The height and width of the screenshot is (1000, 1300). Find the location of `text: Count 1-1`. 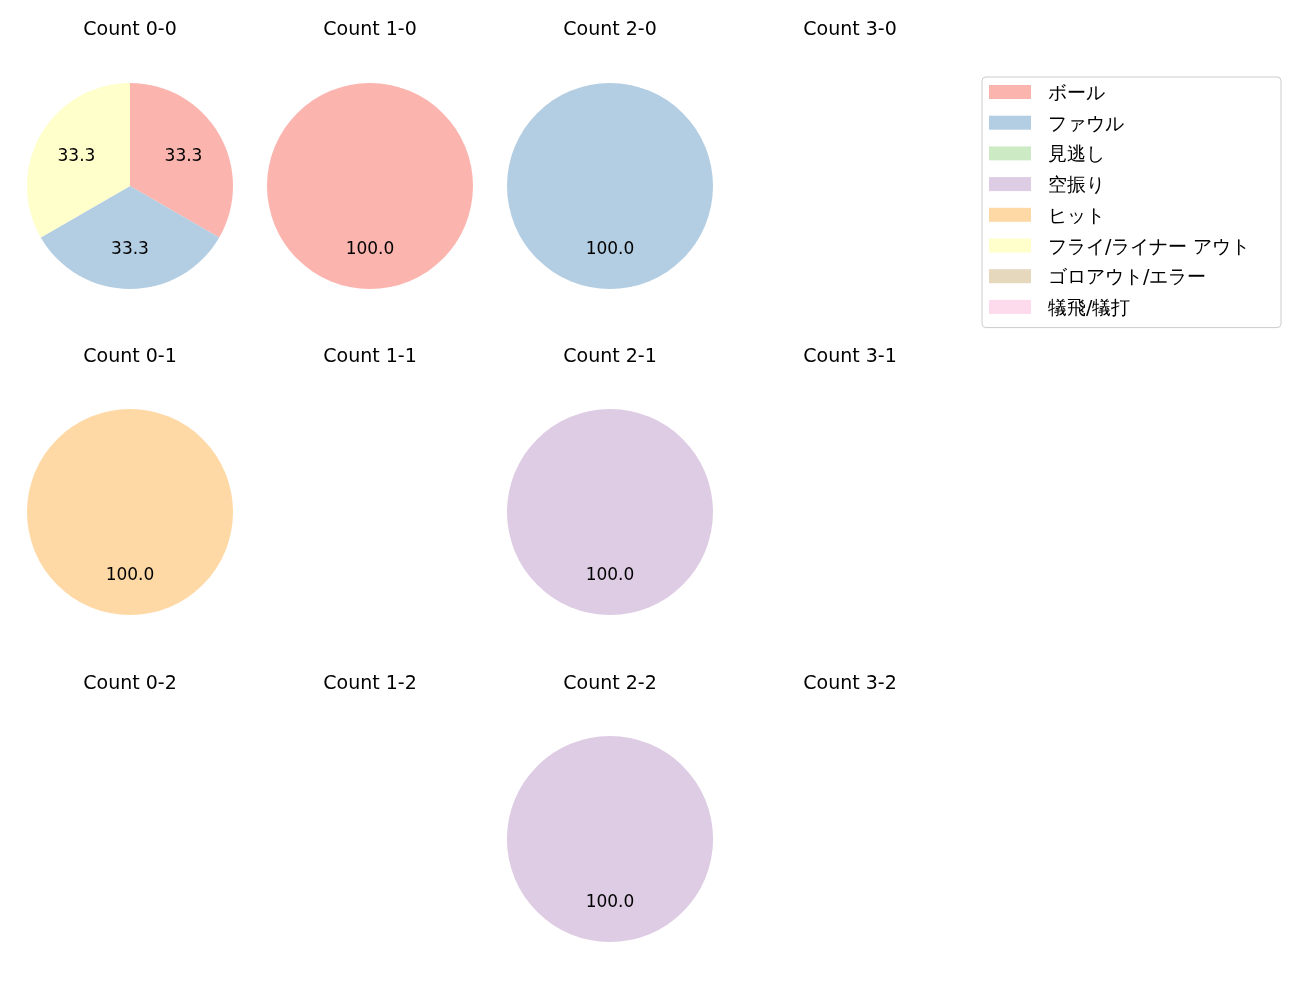

text: Count 1-1 is located at coordinates (370, 355).